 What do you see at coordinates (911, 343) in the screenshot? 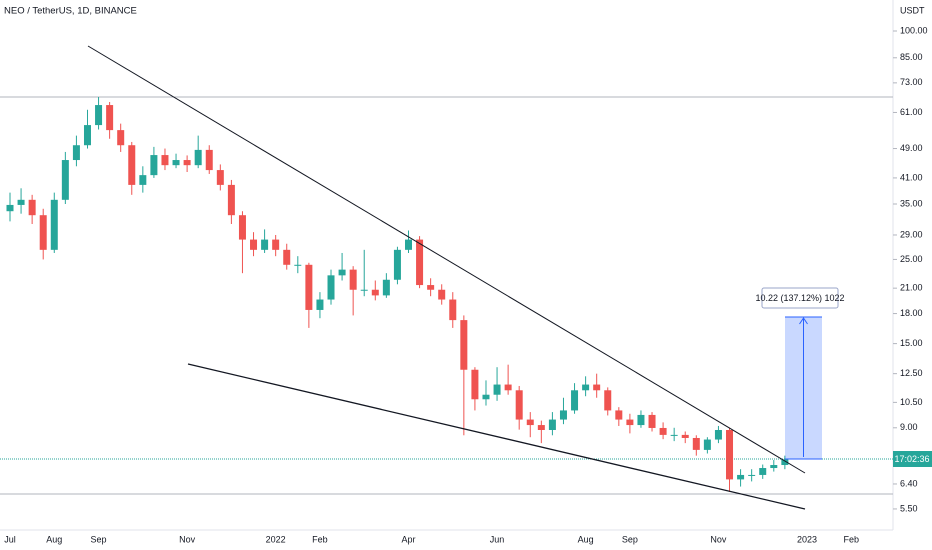
I see `y-tick-label: 15.00` at bounding box center [911, 343].